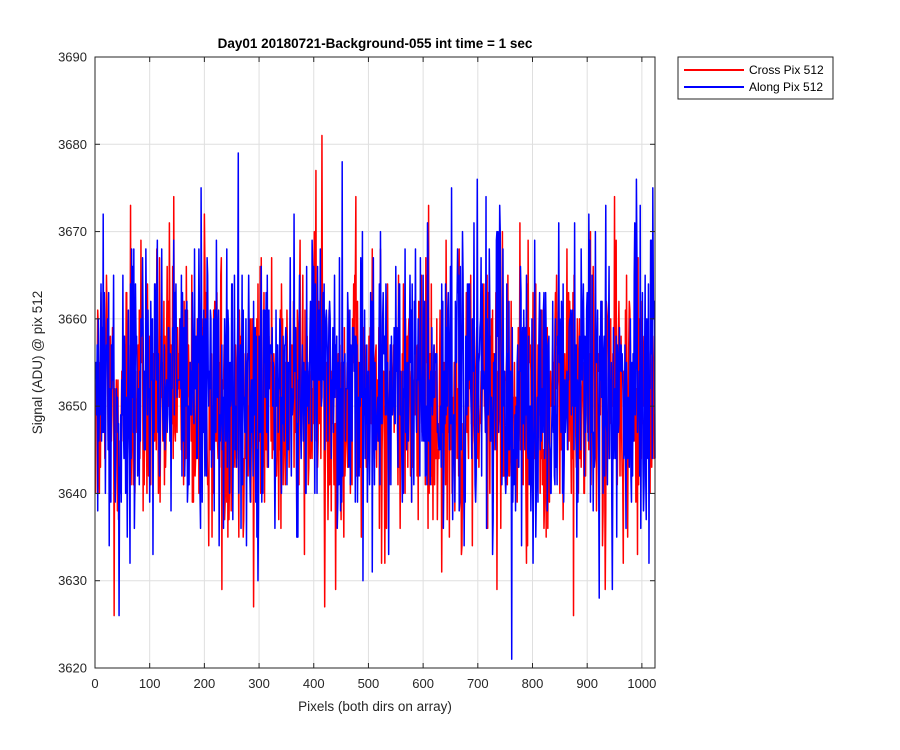 The image size is (900, 750). What do you see at coordinates (72, 231) in the screenshot?
I see `y-tick-label: 3670` at bounding box center [72, 231].